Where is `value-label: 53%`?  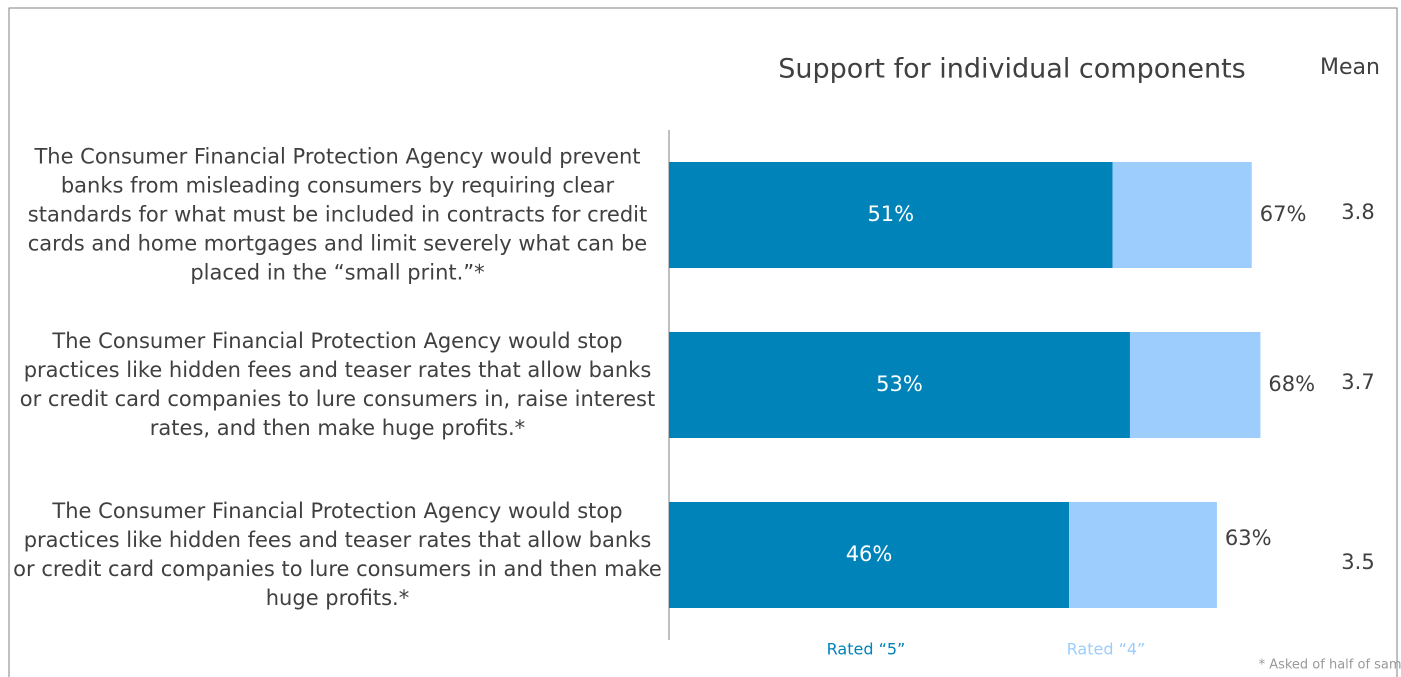 value-label: 53% is located at coordinates (899, 384).